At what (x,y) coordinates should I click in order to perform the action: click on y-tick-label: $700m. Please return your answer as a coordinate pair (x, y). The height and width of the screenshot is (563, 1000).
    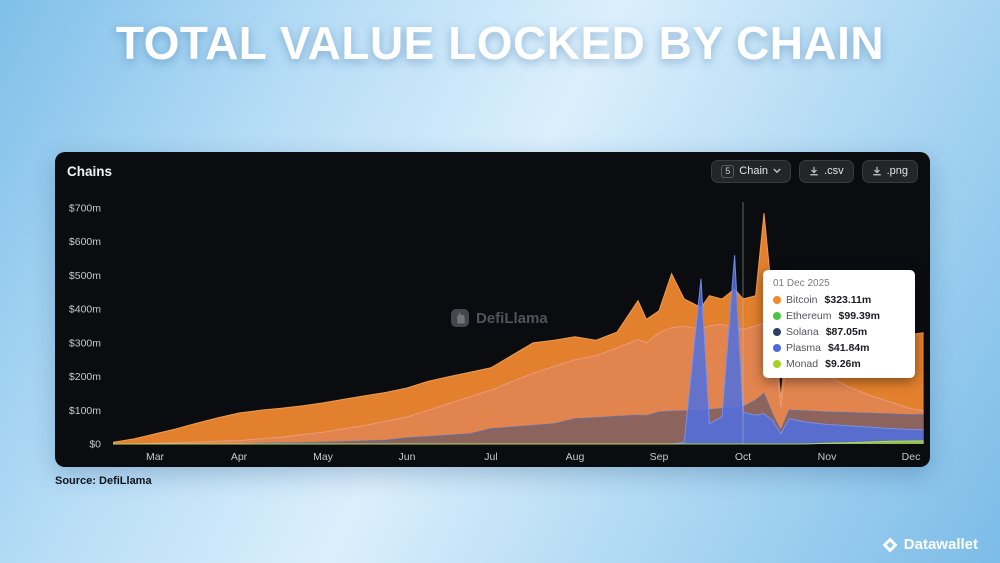
    Looking at the image, I should click on (85, 209).